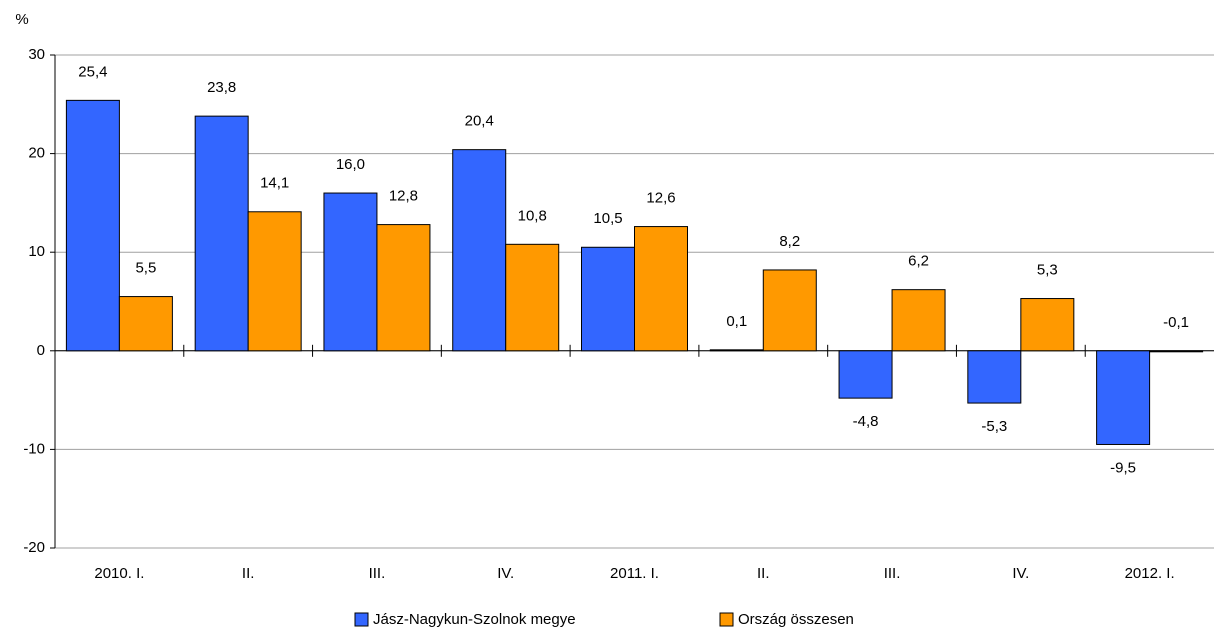 Image resolution: width=1215 pixels, height=630 pixels. I want to click on y-tick-label: 30, so click(36, 54).